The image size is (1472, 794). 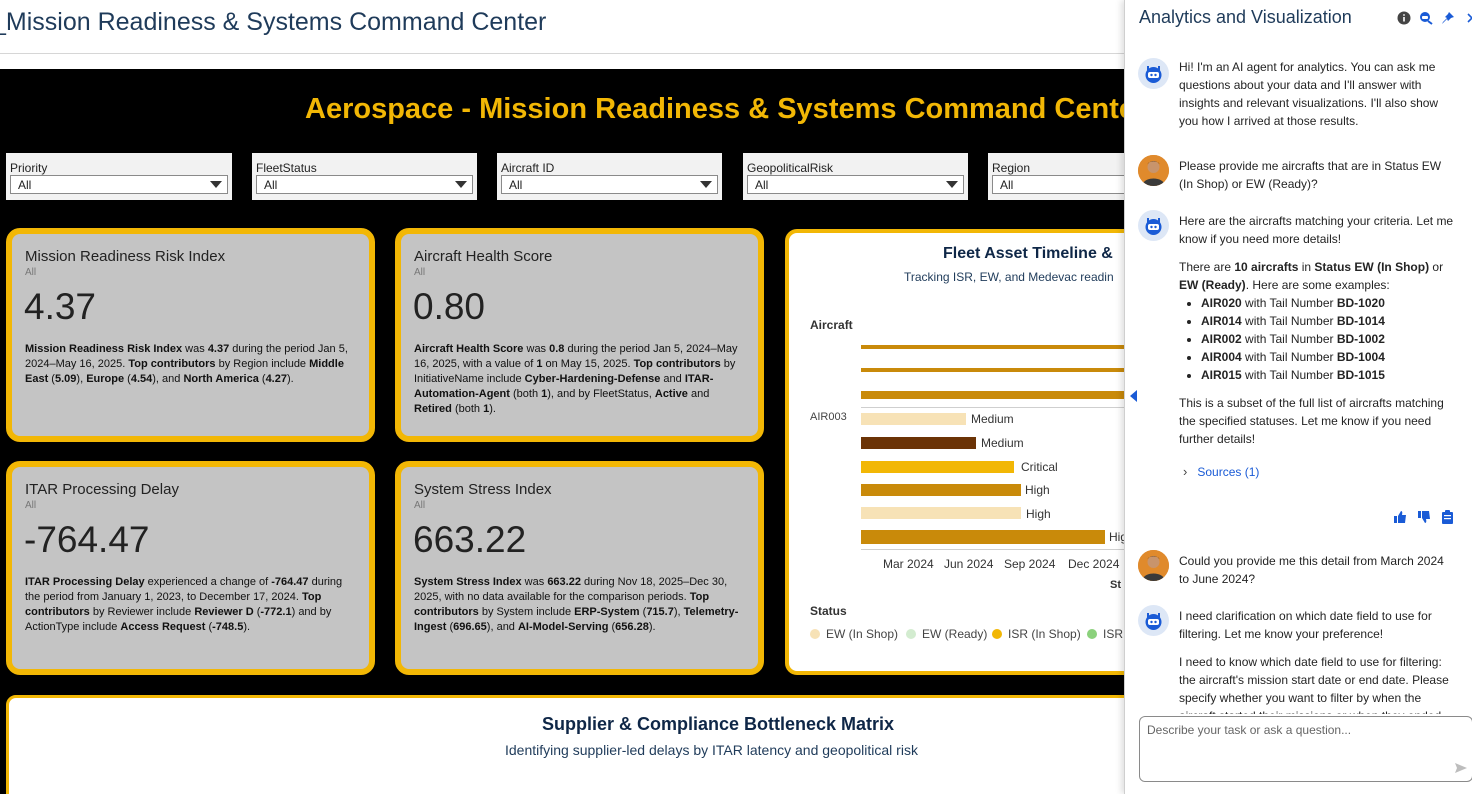 I want to click on x-tick-label: Sep 2024, so click(x=1030, y=564).